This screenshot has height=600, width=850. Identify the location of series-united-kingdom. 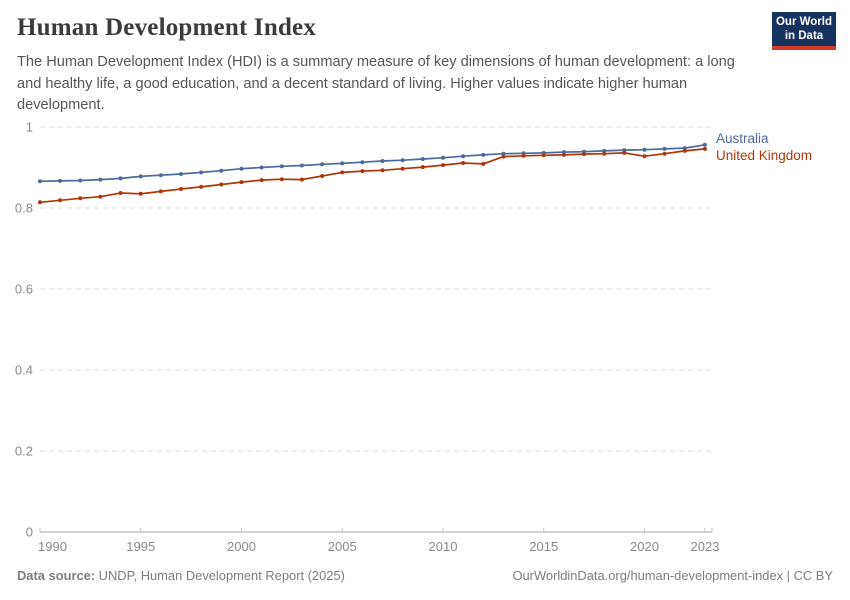
(372, 175).